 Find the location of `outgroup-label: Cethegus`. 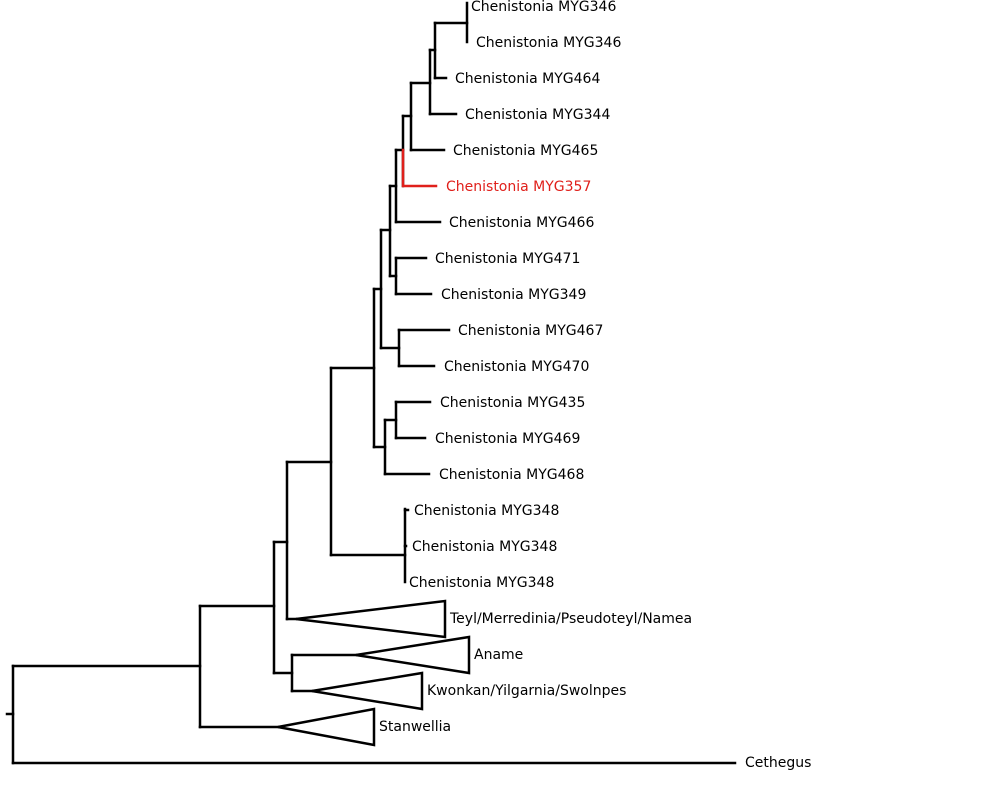

outgroup-label: Cethegus is located at coordinates (778, 763).